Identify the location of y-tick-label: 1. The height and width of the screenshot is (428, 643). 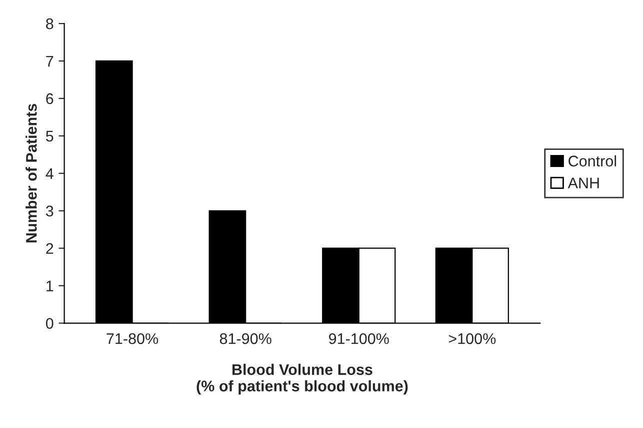
(50, 286).